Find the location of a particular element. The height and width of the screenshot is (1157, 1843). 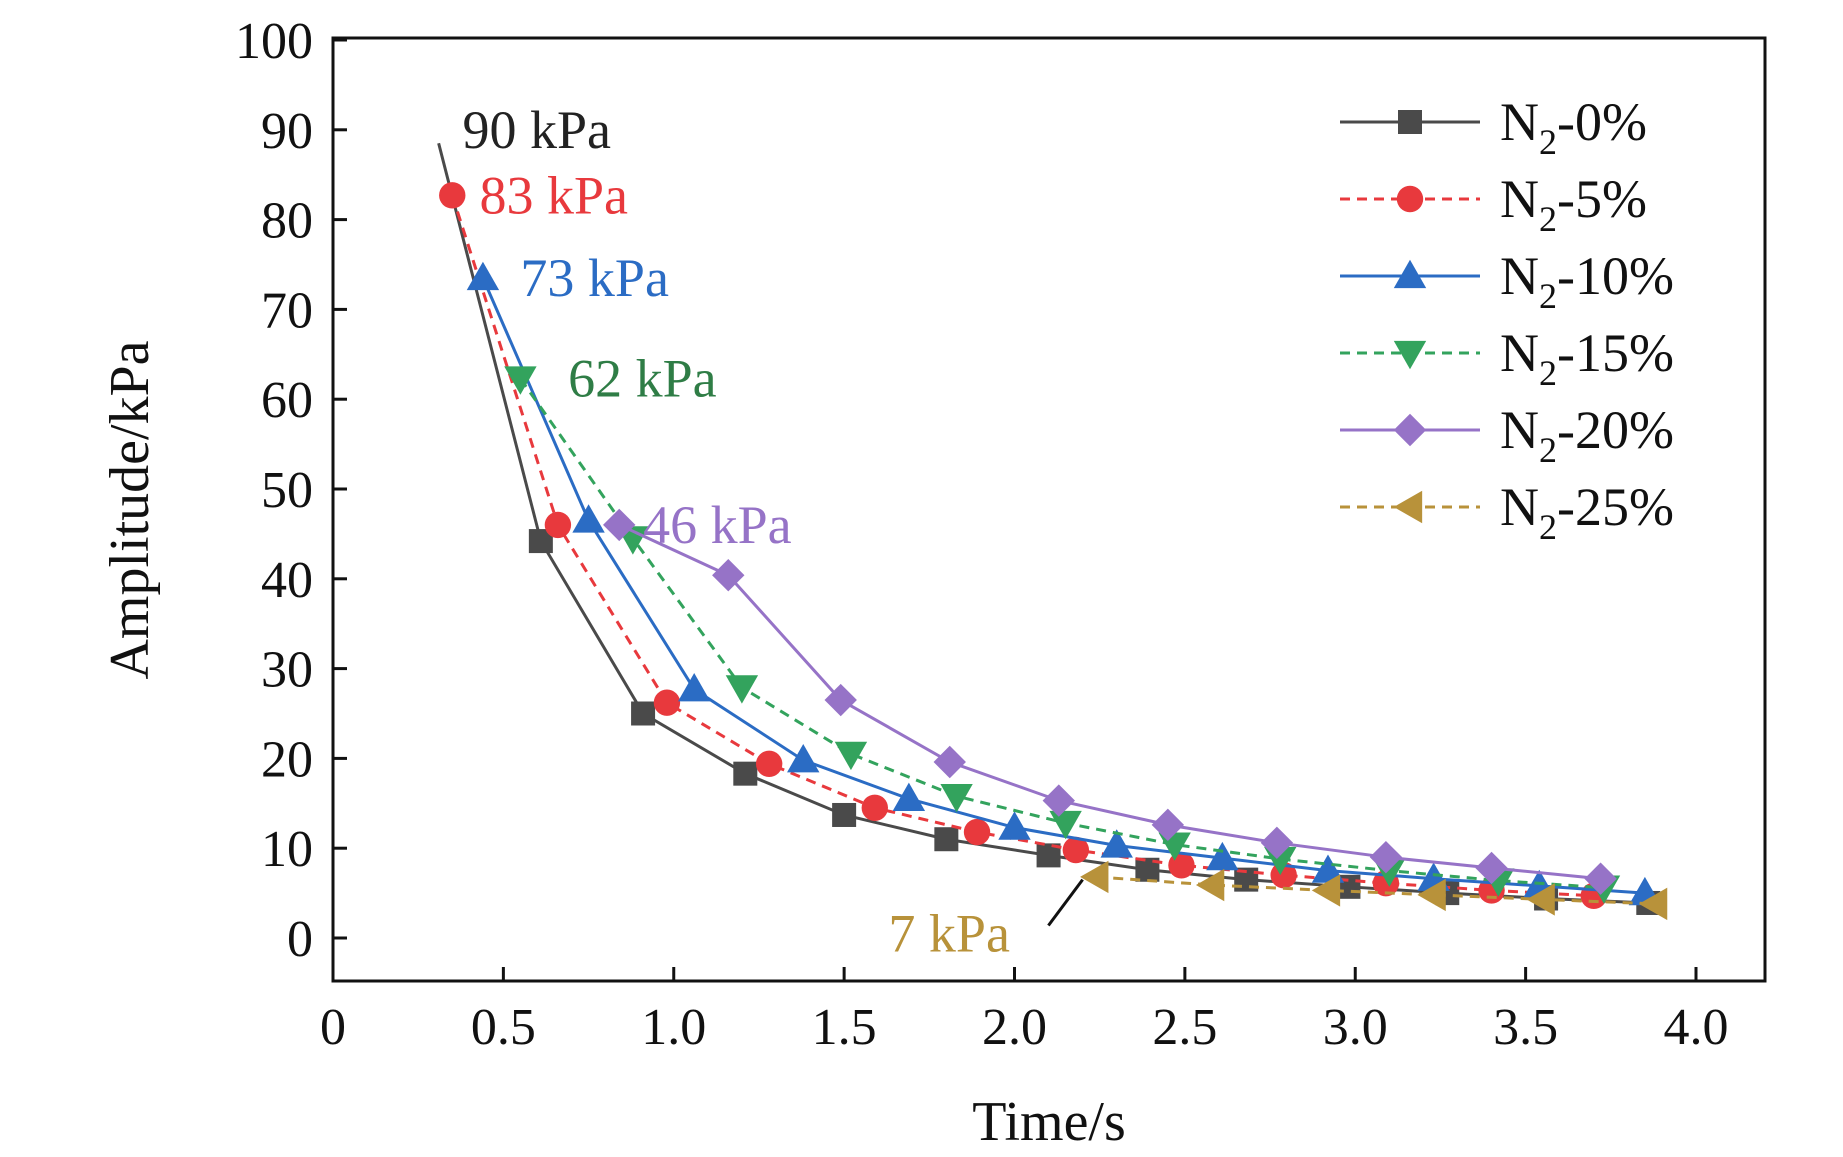

y-axis-title: Amplitude/kPa is located at coordinates (130, 509).